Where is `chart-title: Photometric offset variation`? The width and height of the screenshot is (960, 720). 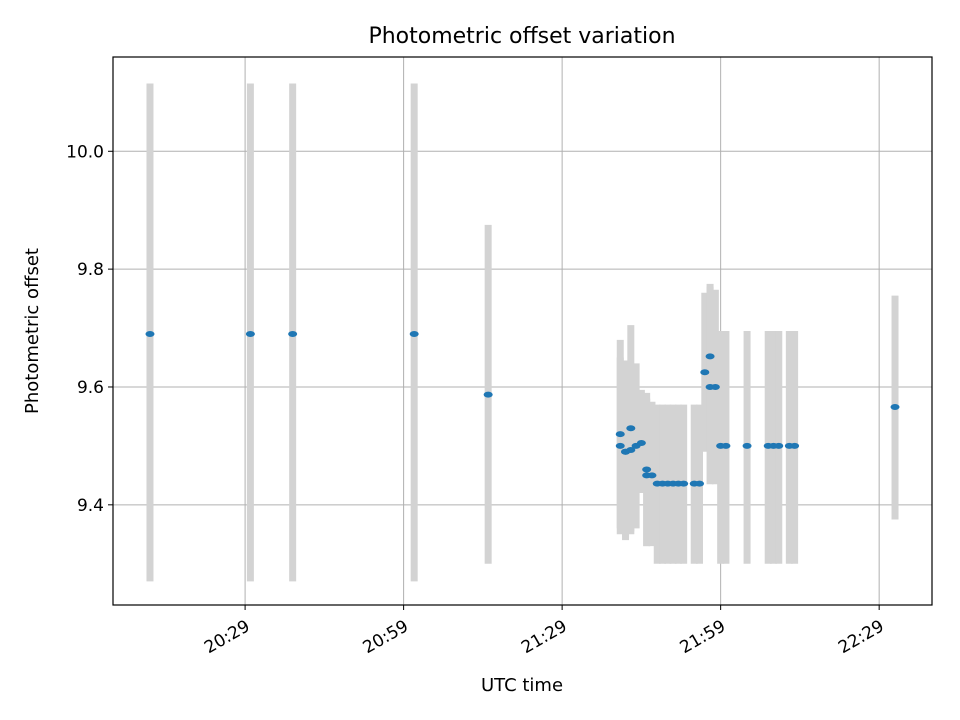 chart-title: Photometric offset variation is located at coordinates (521, 36).